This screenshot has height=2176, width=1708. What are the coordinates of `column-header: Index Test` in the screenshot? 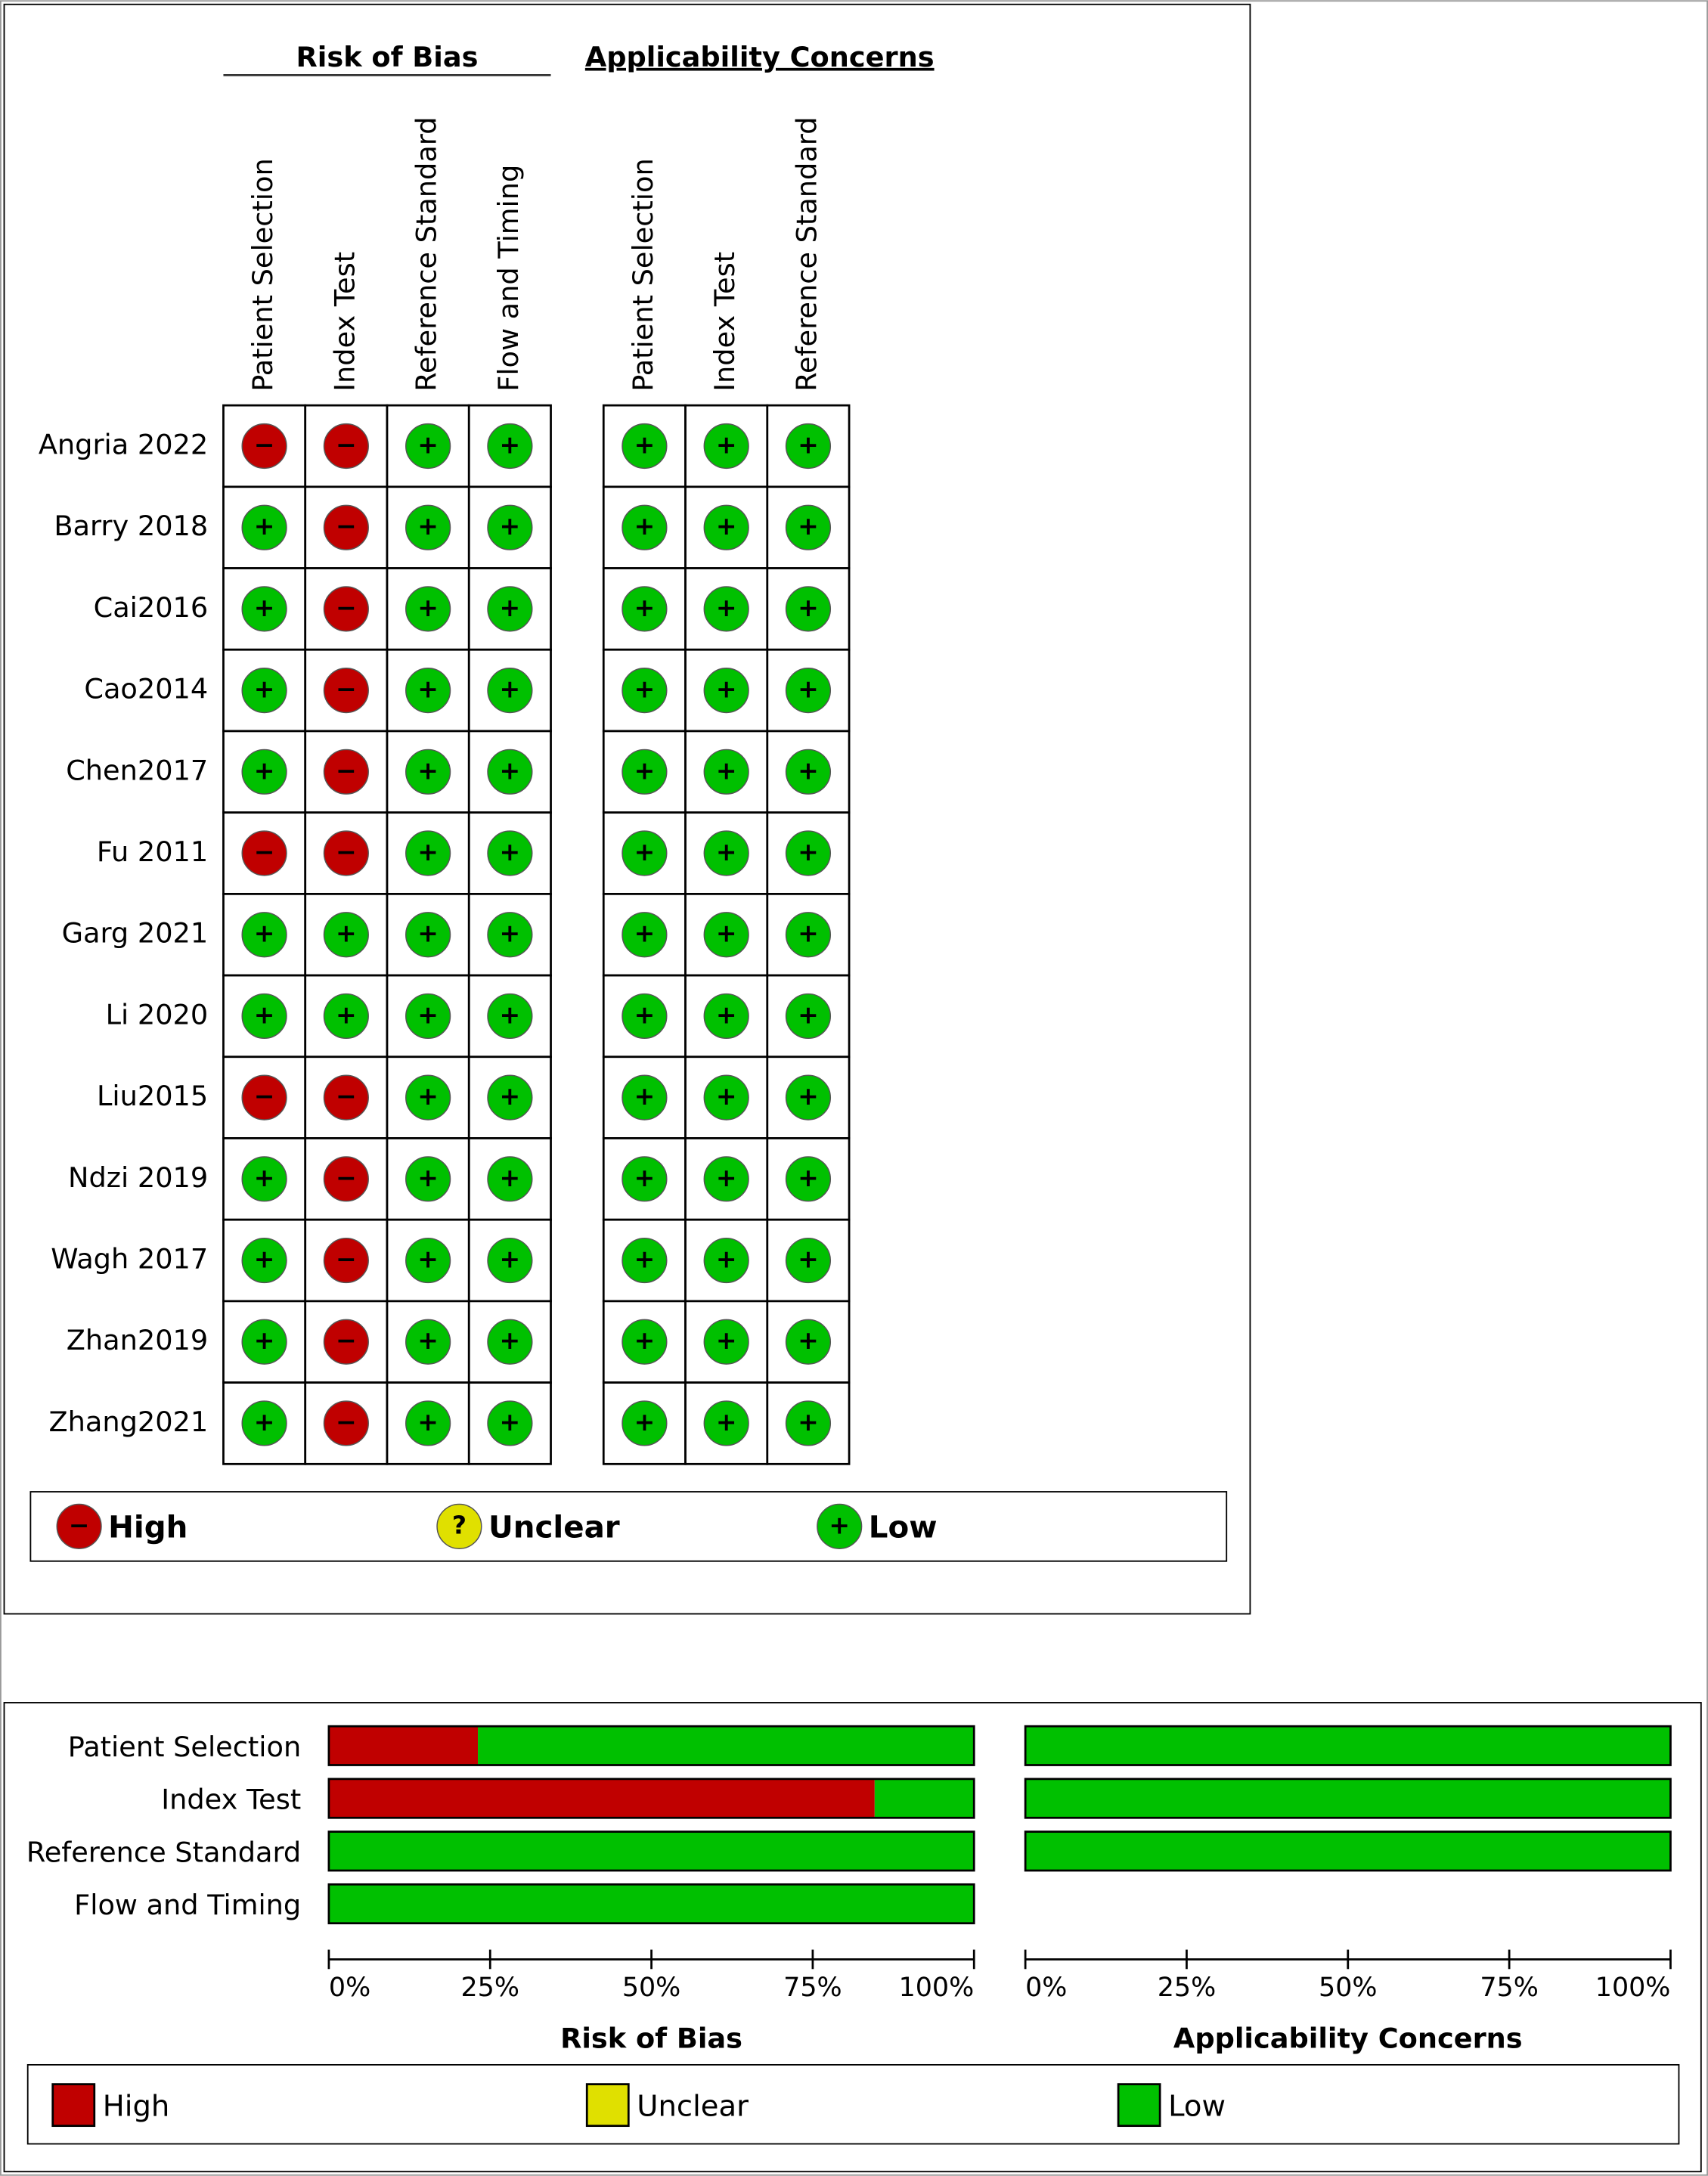 It's located at (724, 322).